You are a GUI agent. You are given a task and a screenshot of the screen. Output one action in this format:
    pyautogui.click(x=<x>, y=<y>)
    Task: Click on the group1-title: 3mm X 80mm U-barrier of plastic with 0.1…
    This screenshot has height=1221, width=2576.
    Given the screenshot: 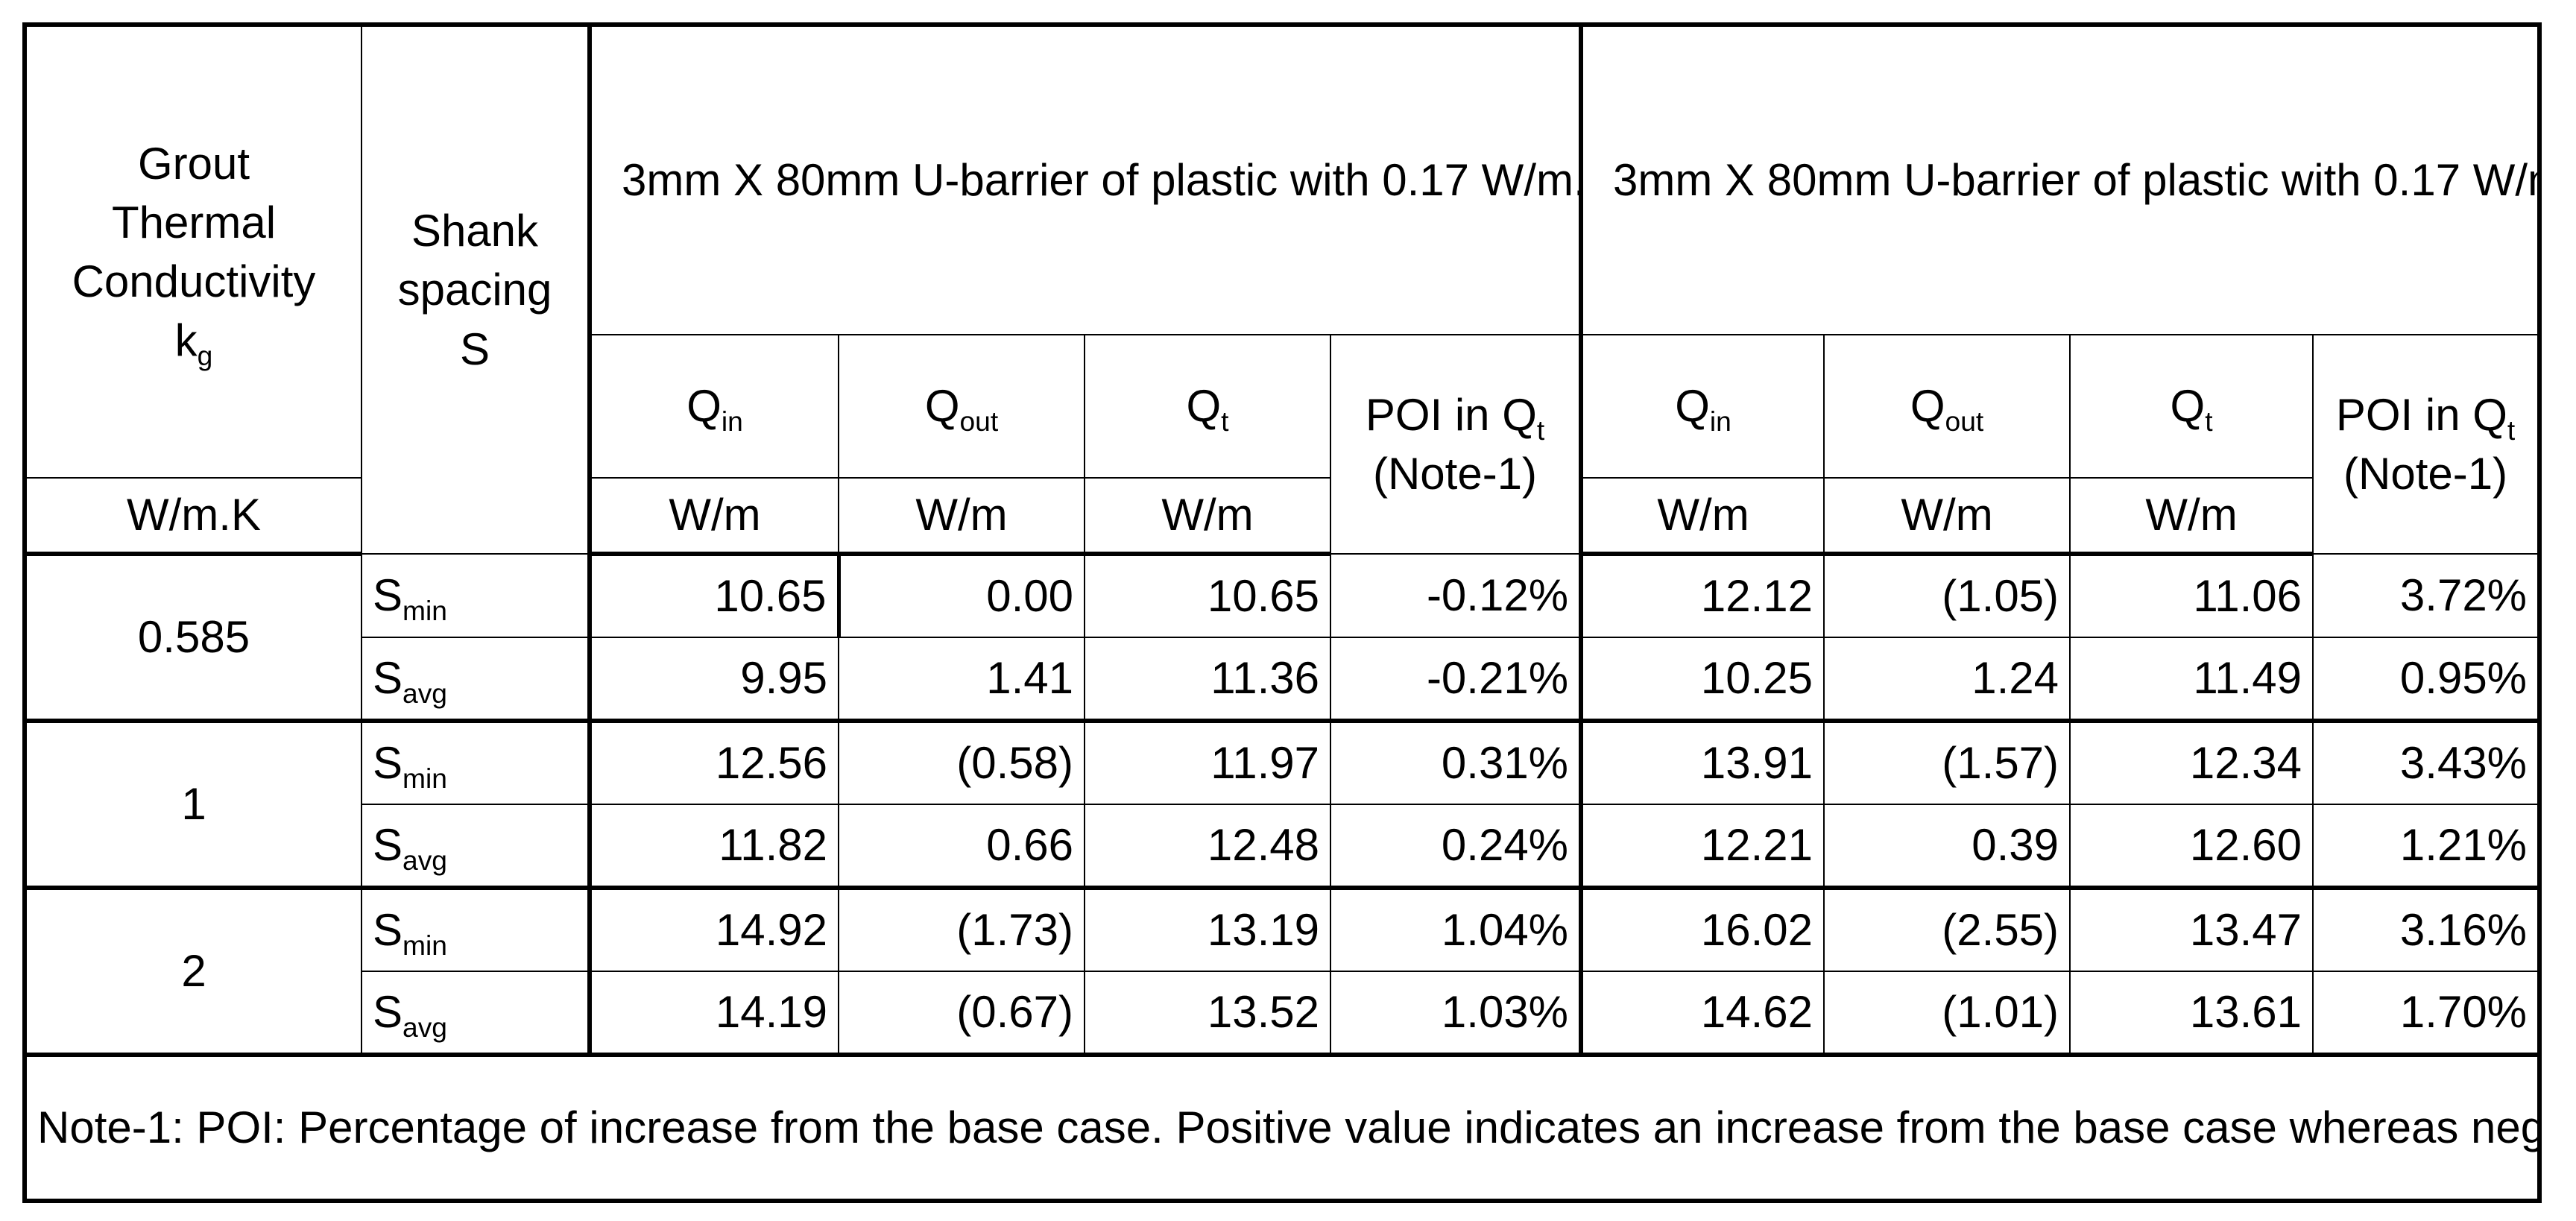 What is the action you would take?
    pyautogui.click(x=1086, y=178)
    